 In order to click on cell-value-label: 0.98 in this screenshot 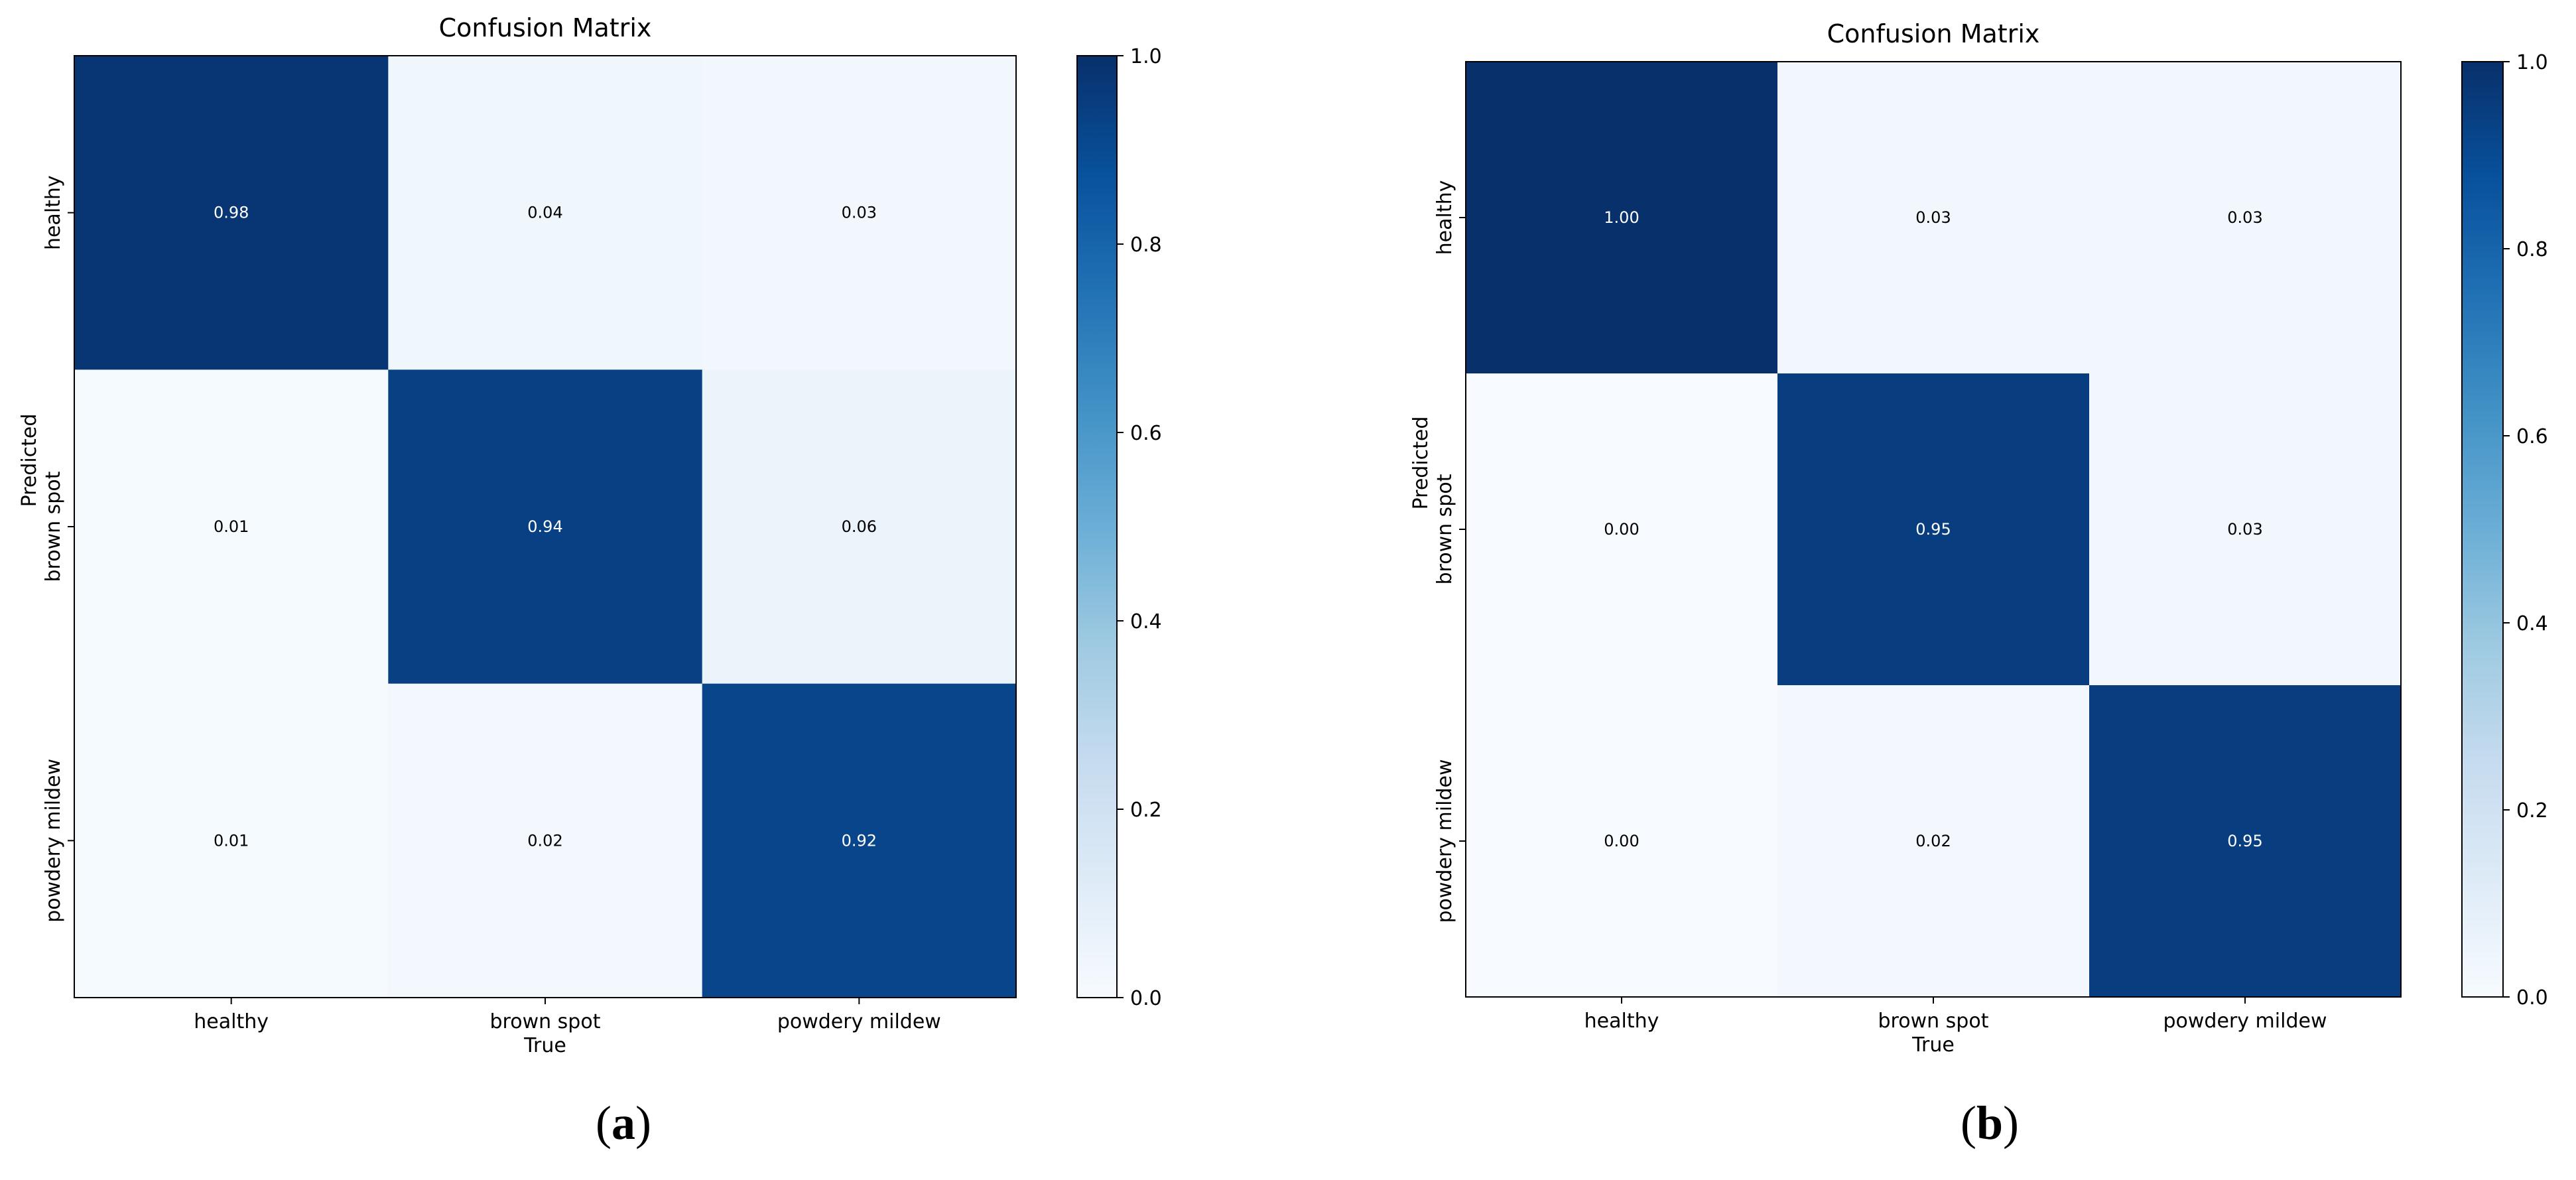, I will do `click(232, 213)`.